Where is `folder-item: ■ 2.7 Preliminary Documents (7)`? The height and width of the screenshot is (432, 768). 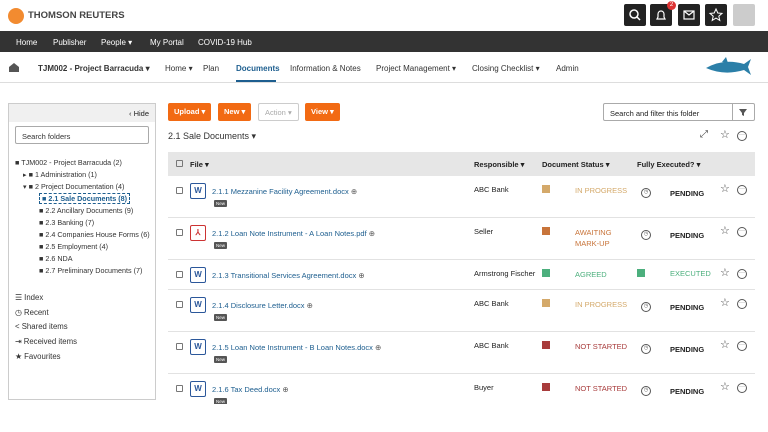
folder-item: ■ 2.7 Preliminary Documents (7) is located at coordinates (91, 270).